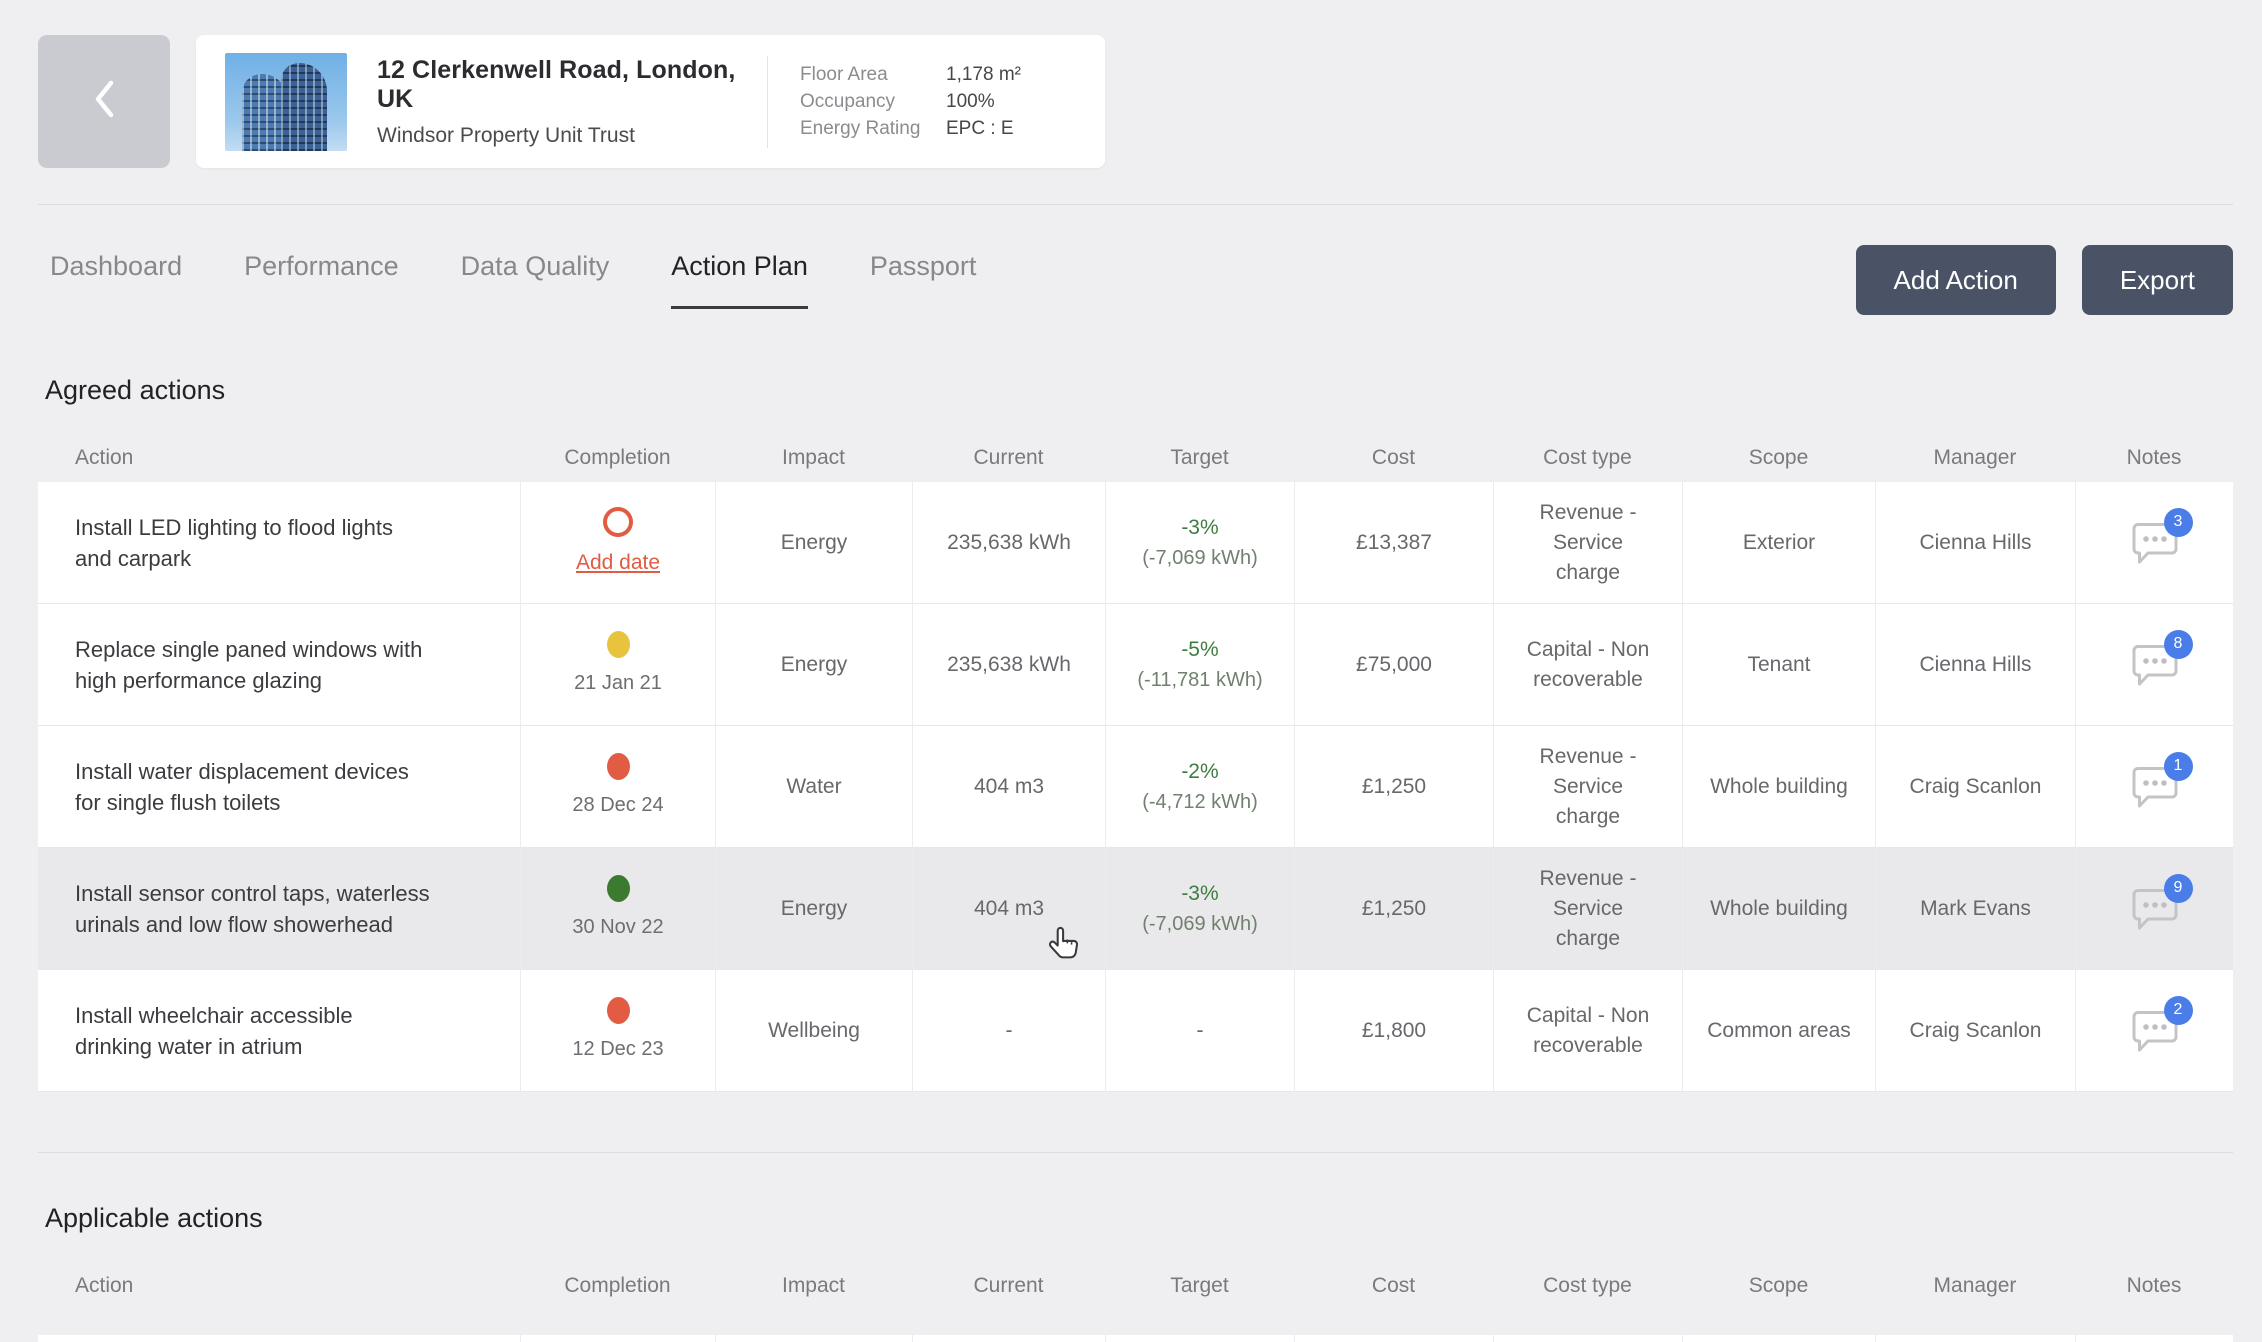  Describe the element at coordinates (860, 128) in the screenshot. I see `stat-label-energy-rating: Energy Rating` at that location.